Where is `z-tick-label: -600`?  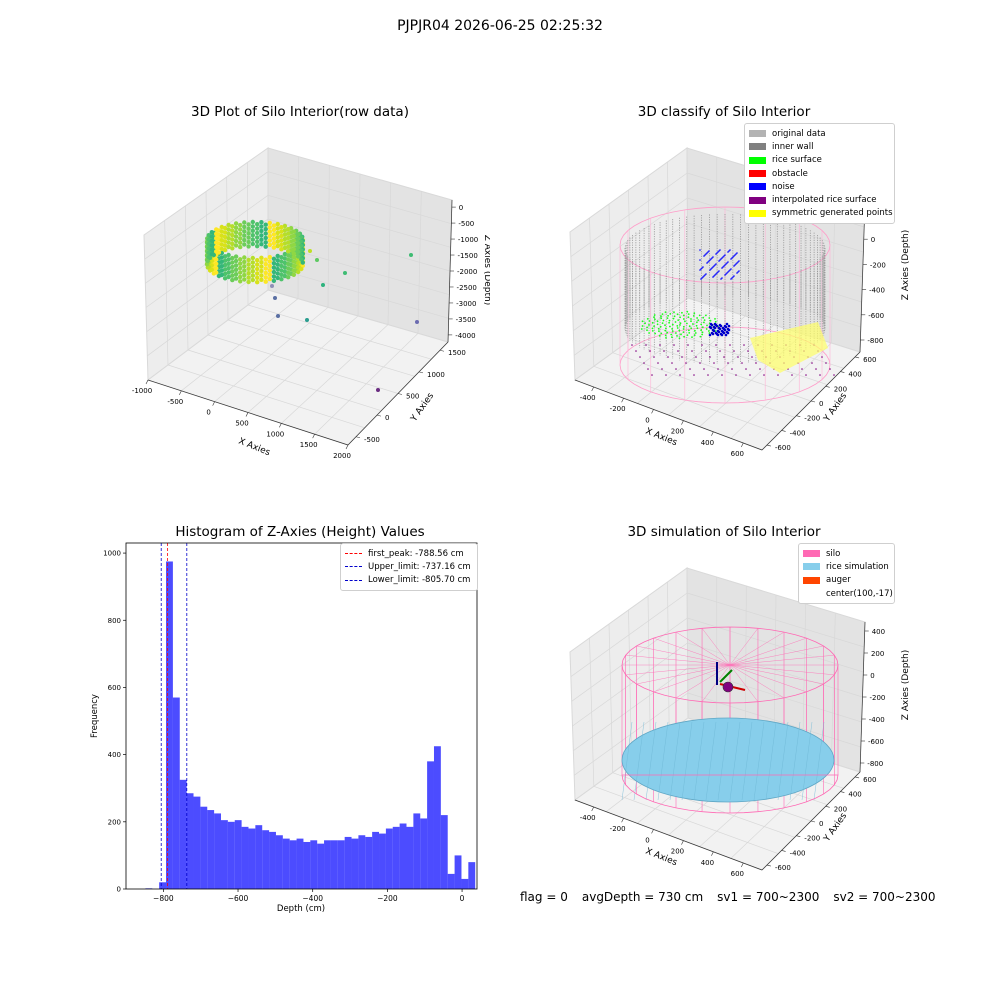 z-tick-label: -600 is located at coordinates (876, 742).